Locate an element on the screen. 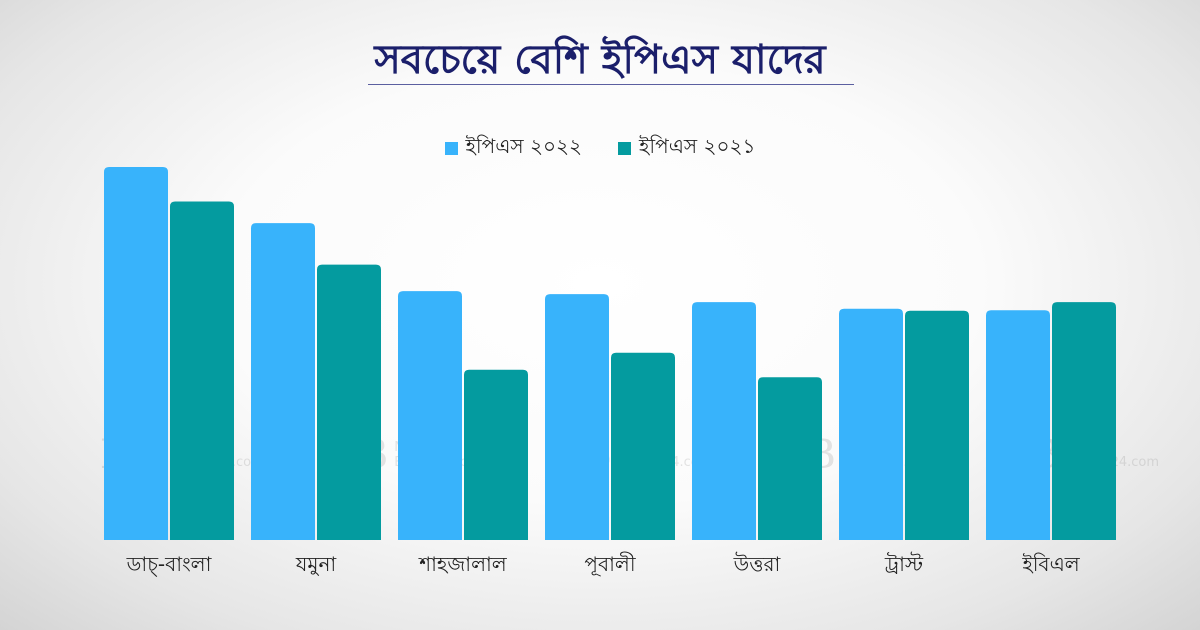 The image size is (1200, 630). chart-title: সবচেয়ে বেশি ইপিএস যাদের is located at coordinates (600, 60).